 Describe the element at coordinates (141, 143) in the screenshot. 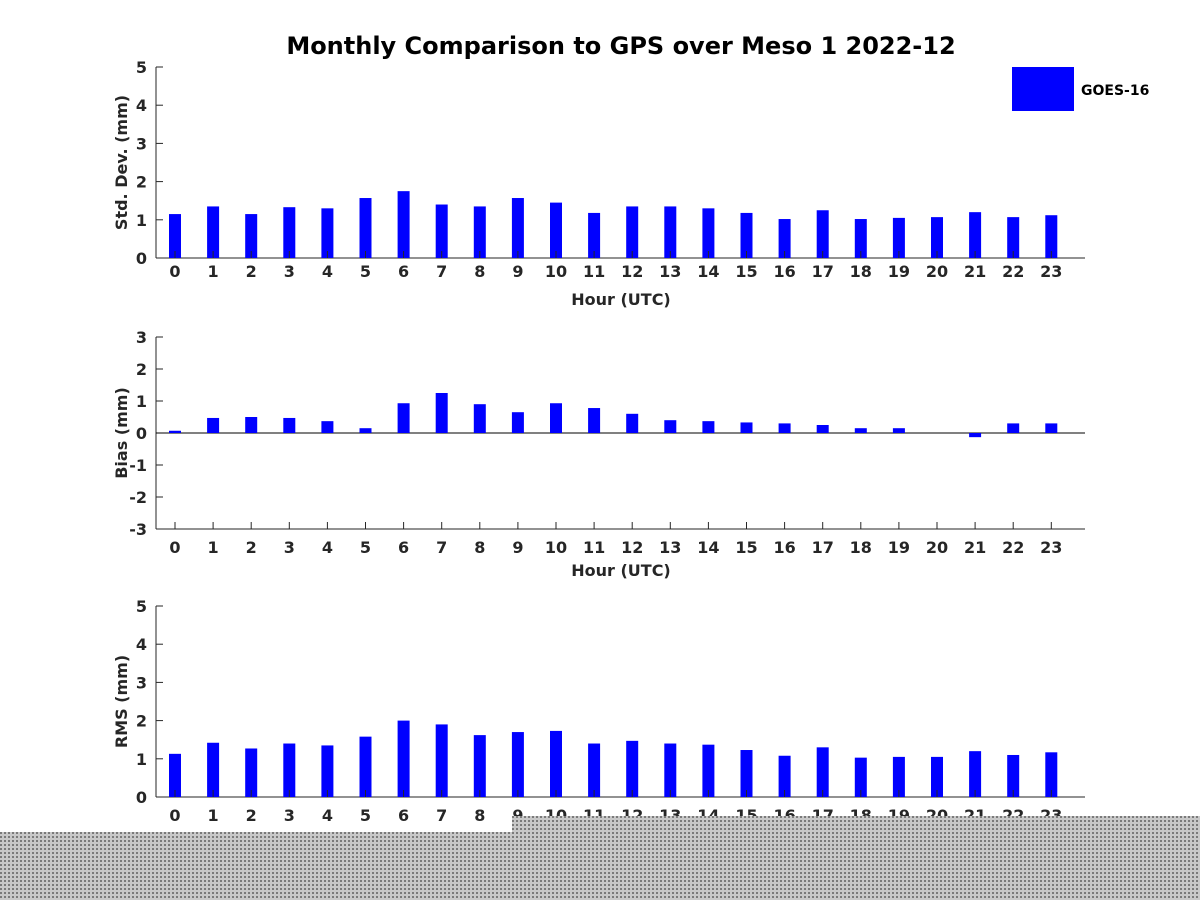

I see `std-dev-ytick-label: 3` at that location.